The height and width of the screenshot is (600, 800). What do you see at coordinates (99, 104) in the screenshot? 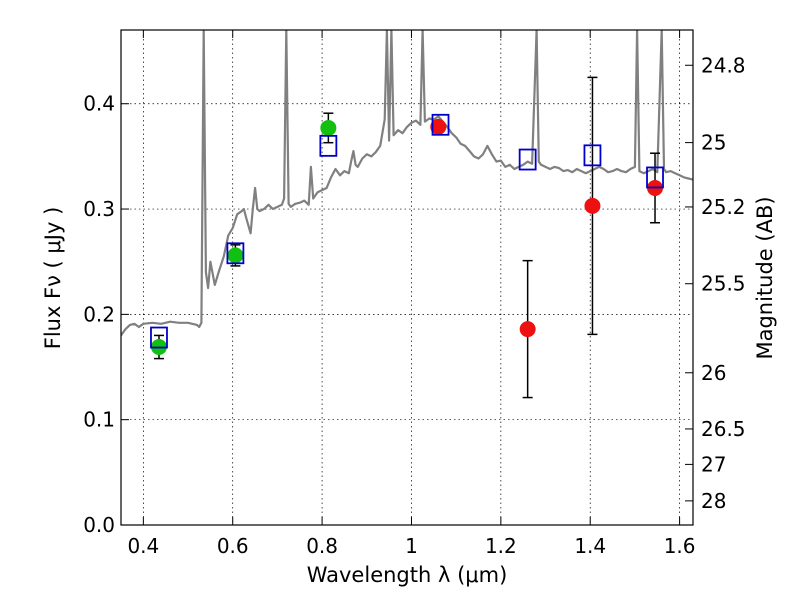
I see `y-tick-label: 0.4` at bounding box center [99, 104].